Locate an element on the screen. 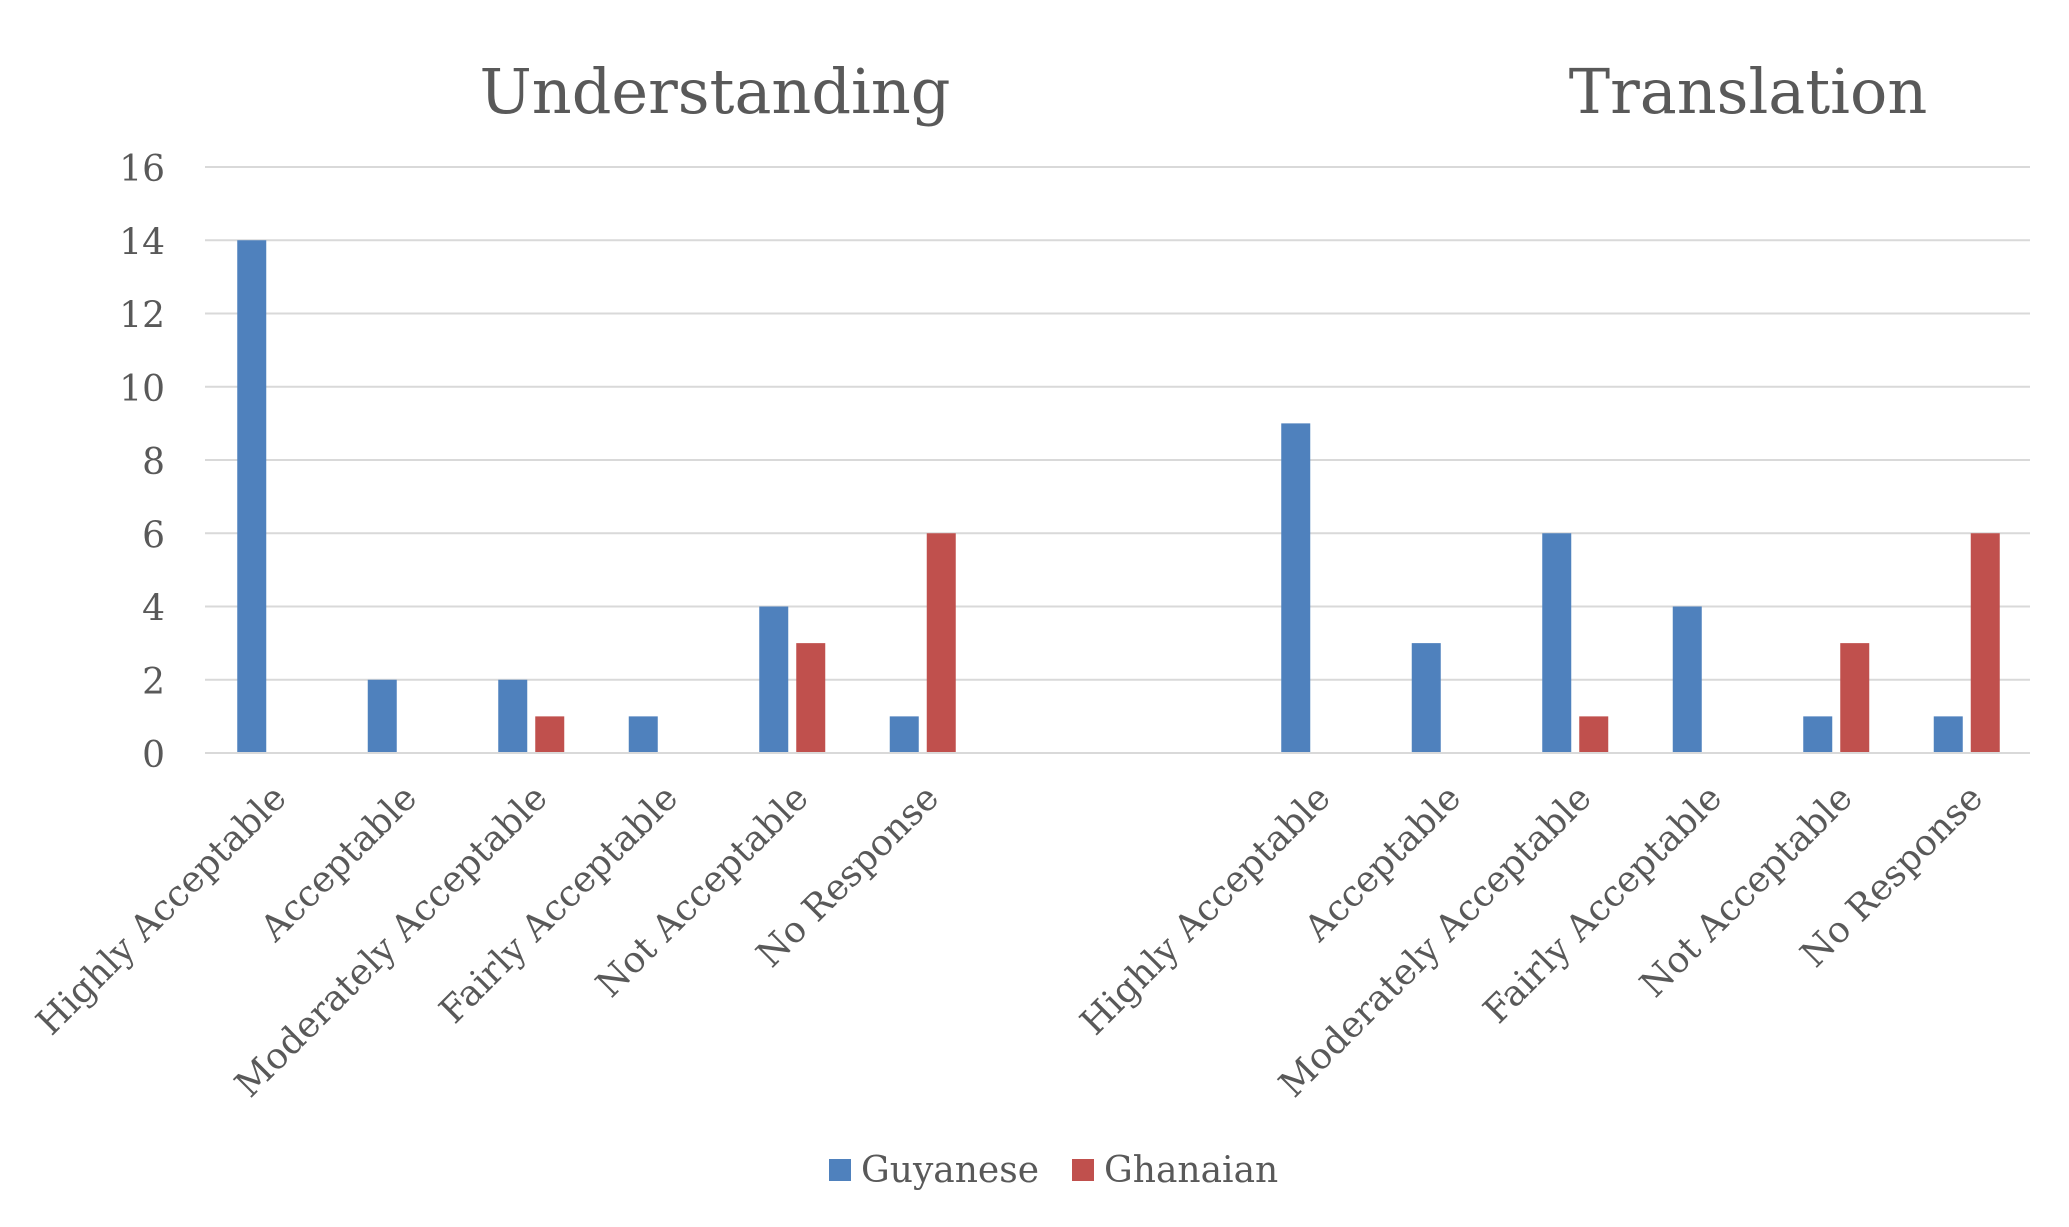 Image resolution: width=2069 pixels, height=1227 pixels. legend-label: Ghanaian is located at coordinates (1191, 1170).